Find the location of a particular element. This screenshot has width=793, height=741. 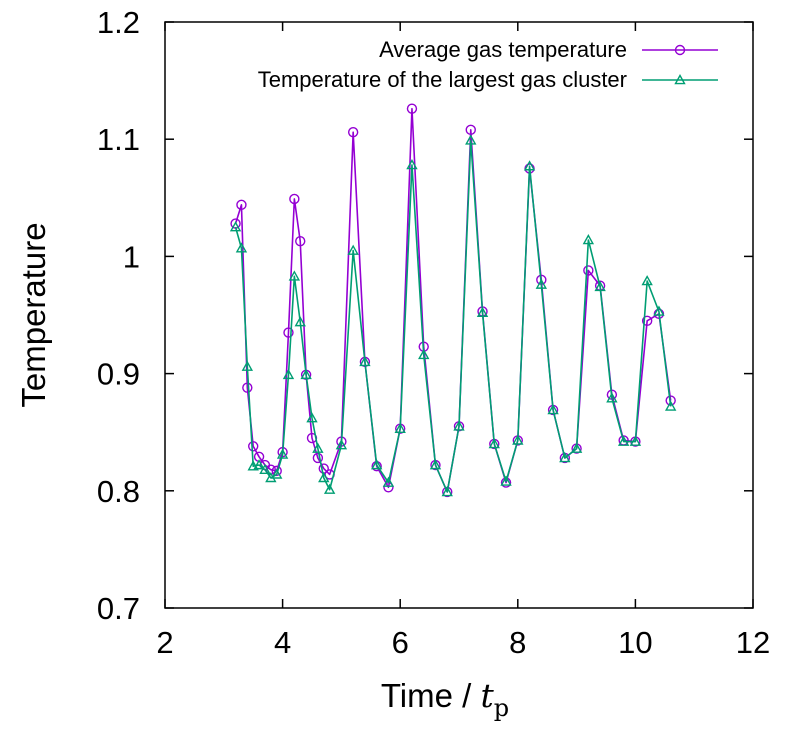

x-tick-label: 8 is located at coordinates (517, 642).